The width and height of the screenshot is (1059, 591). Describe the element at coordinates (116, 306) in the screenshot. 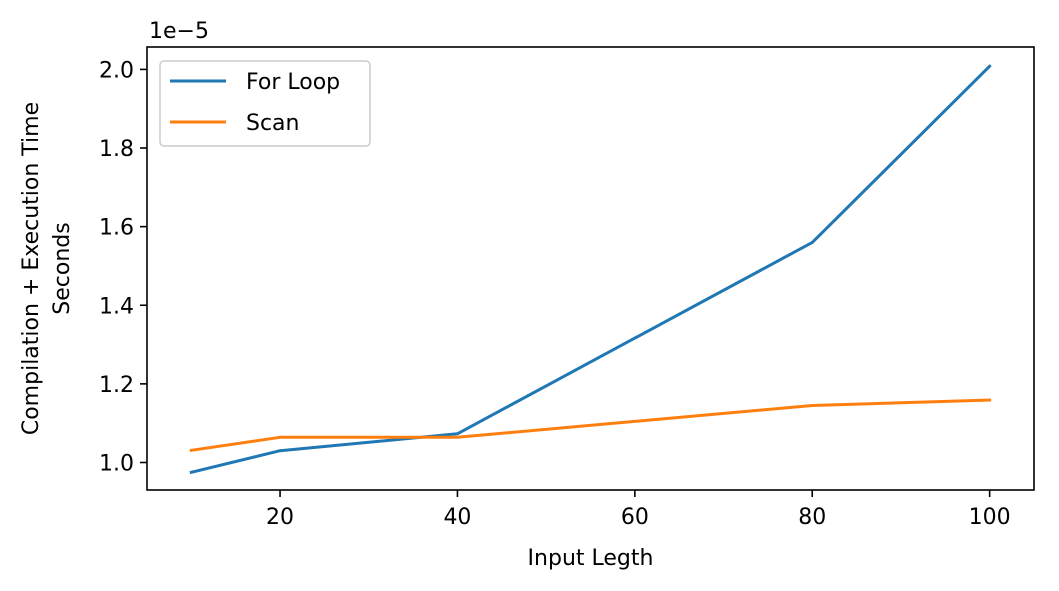

I see `y-tick-label: 1.4` at that location.